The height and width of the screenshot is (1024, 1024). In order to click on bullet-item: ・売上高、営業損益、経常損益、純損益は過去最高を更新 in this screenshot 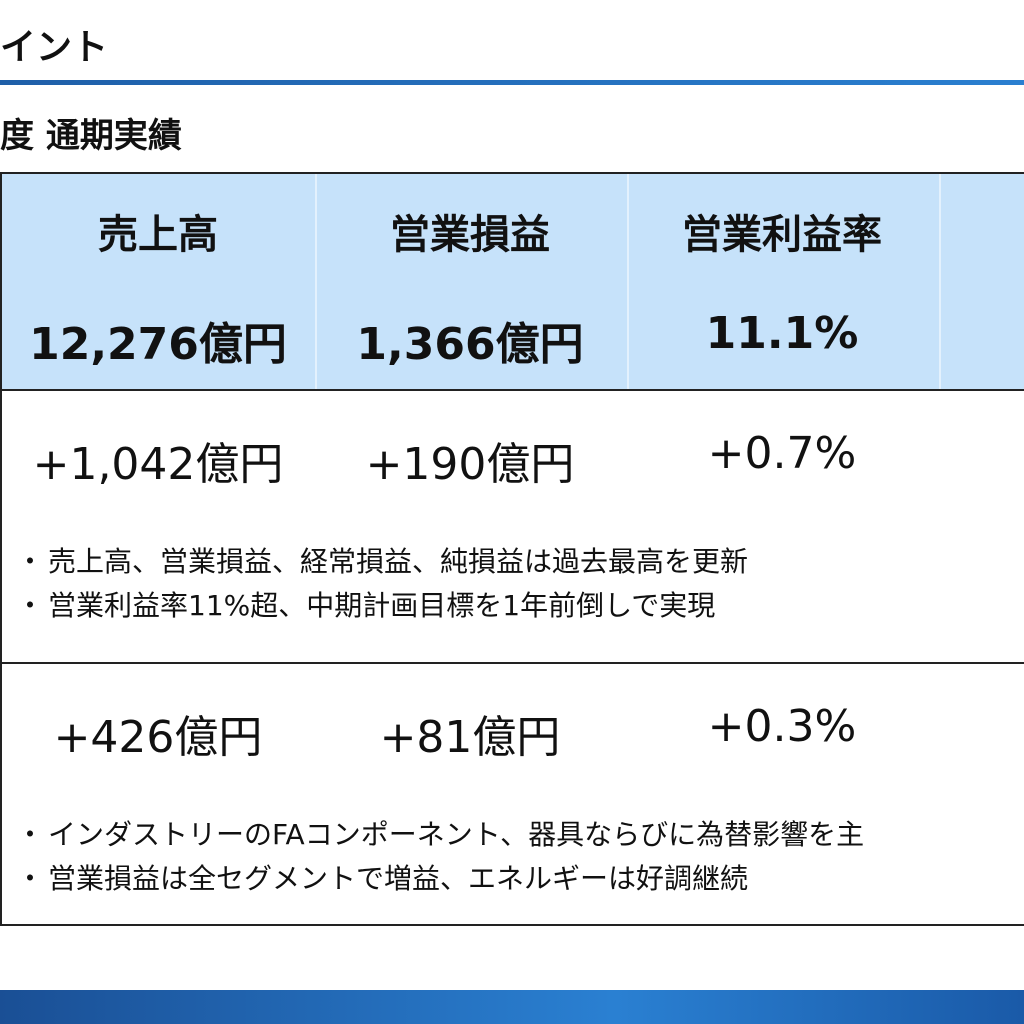, I will do `click(382, 561)`.